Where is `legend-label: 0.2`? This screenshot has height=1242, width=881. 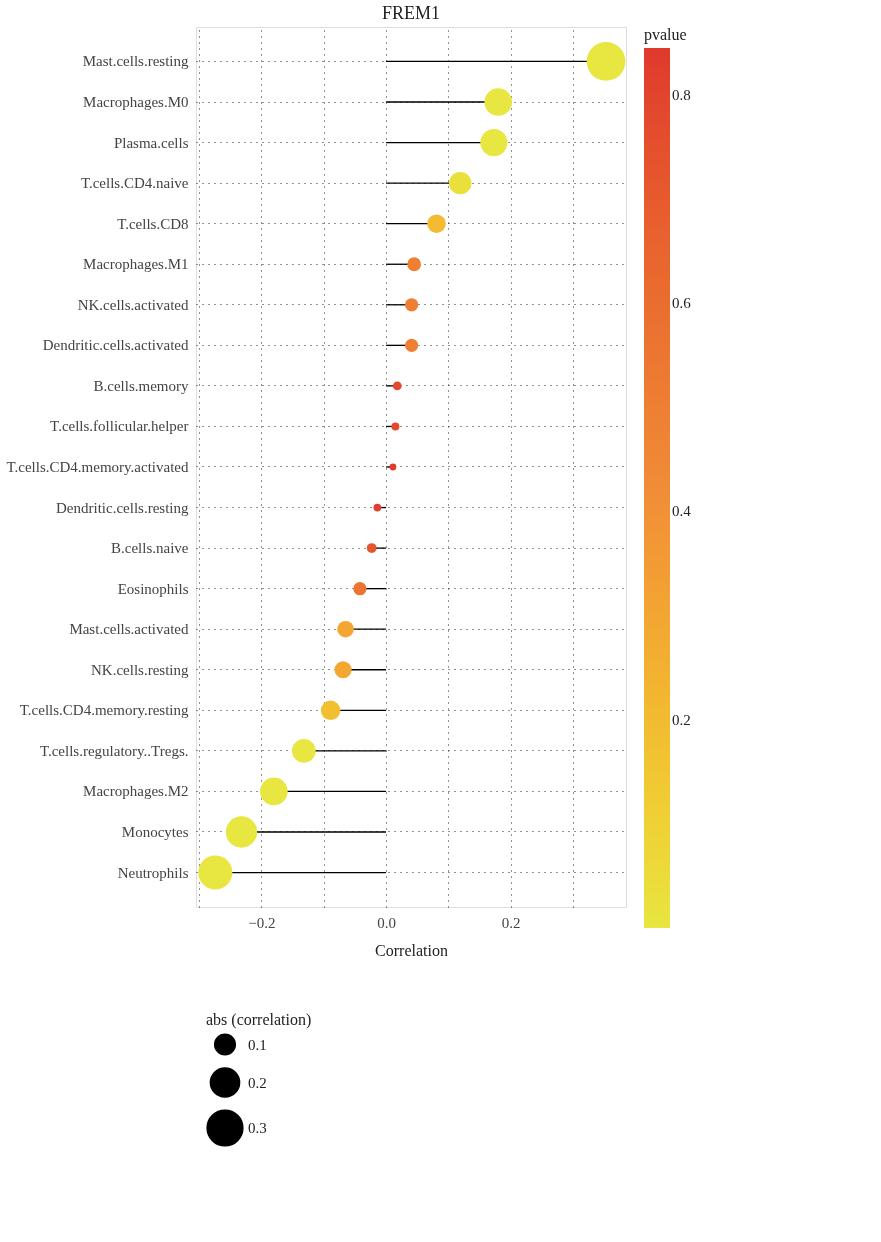 legend-label: 0.2 is located at coordinates (257, 1082).